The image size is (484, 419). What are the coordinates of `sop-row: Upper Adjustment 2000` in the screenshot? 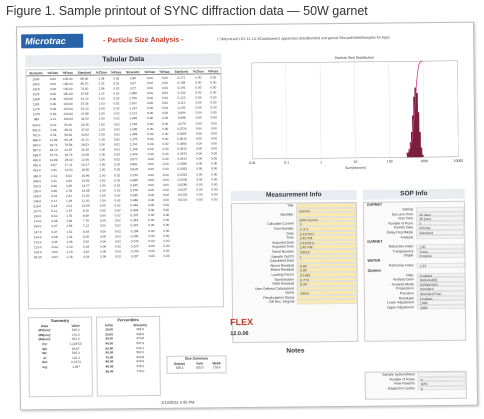 It's located at (415, 307).